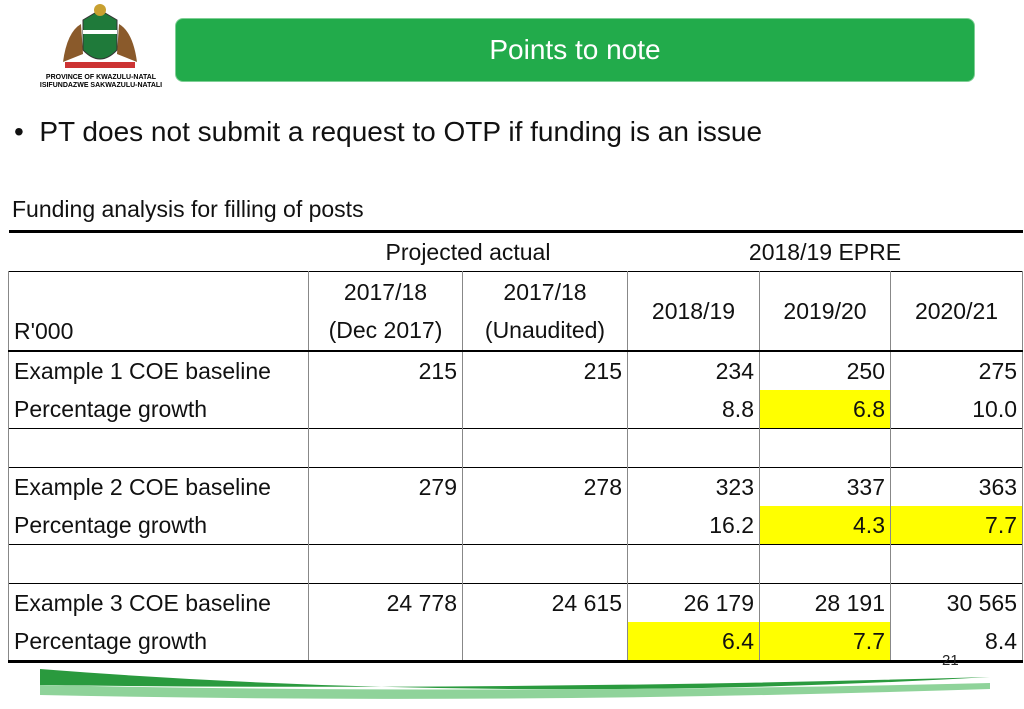  What do you see at coordinates (545, 602) in the screenshot?
I see `cell: 24 615` at bounding box center [545, 602].